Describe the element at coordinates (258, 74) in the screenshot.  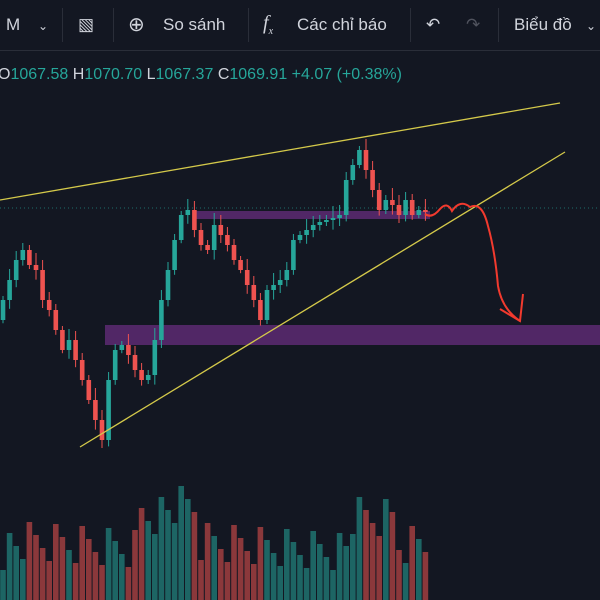
I see `value: 1069.91` at that location.